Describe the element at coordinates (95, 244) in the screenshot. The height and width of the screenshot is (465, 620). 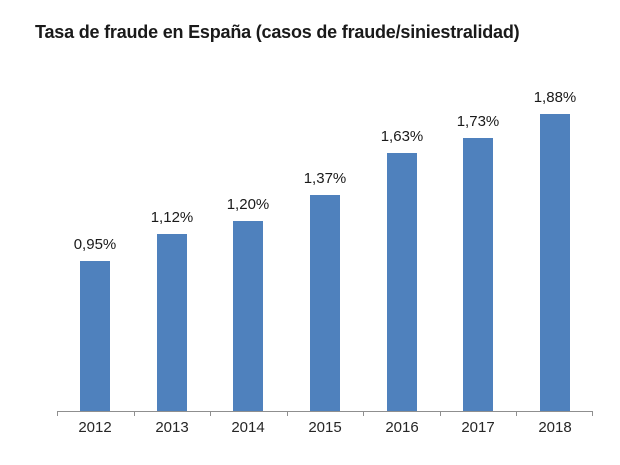
I see `data-label-2012: 0,95%` at that location.